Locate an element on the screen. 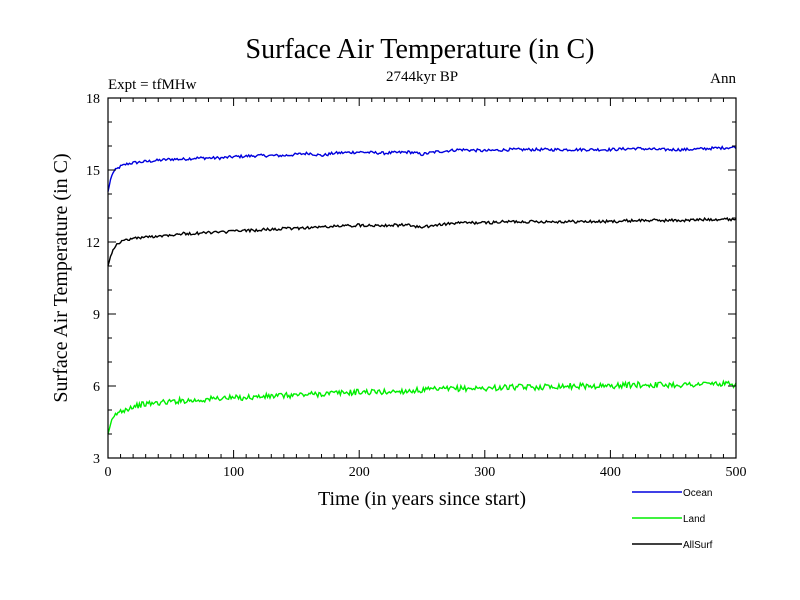 This screenshot has width=800, height=600. legend-label-land: Land is located at coordinates (694, 519).